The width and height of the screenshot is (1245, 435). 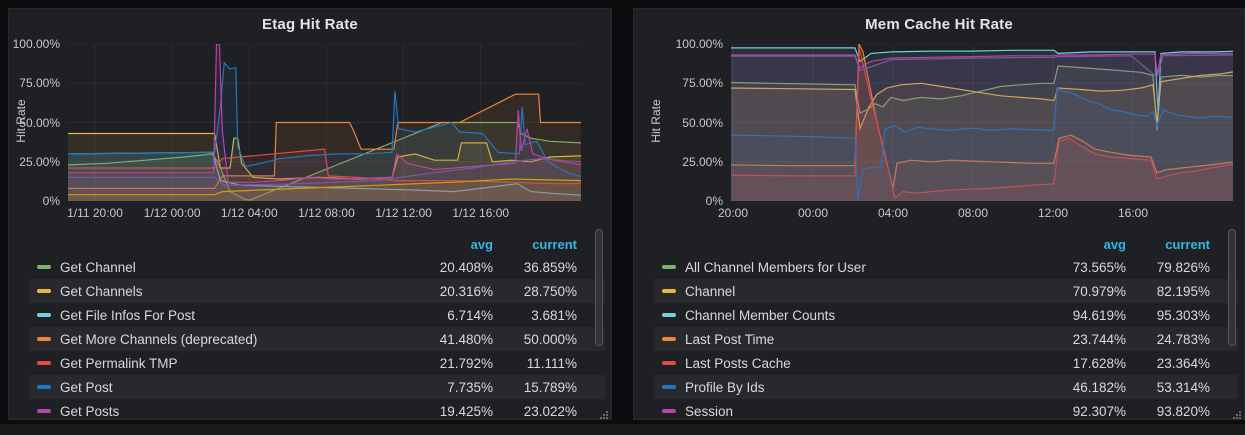 I want to click on legend-avg-value: 70.979%, so click(x=1099, y=291).